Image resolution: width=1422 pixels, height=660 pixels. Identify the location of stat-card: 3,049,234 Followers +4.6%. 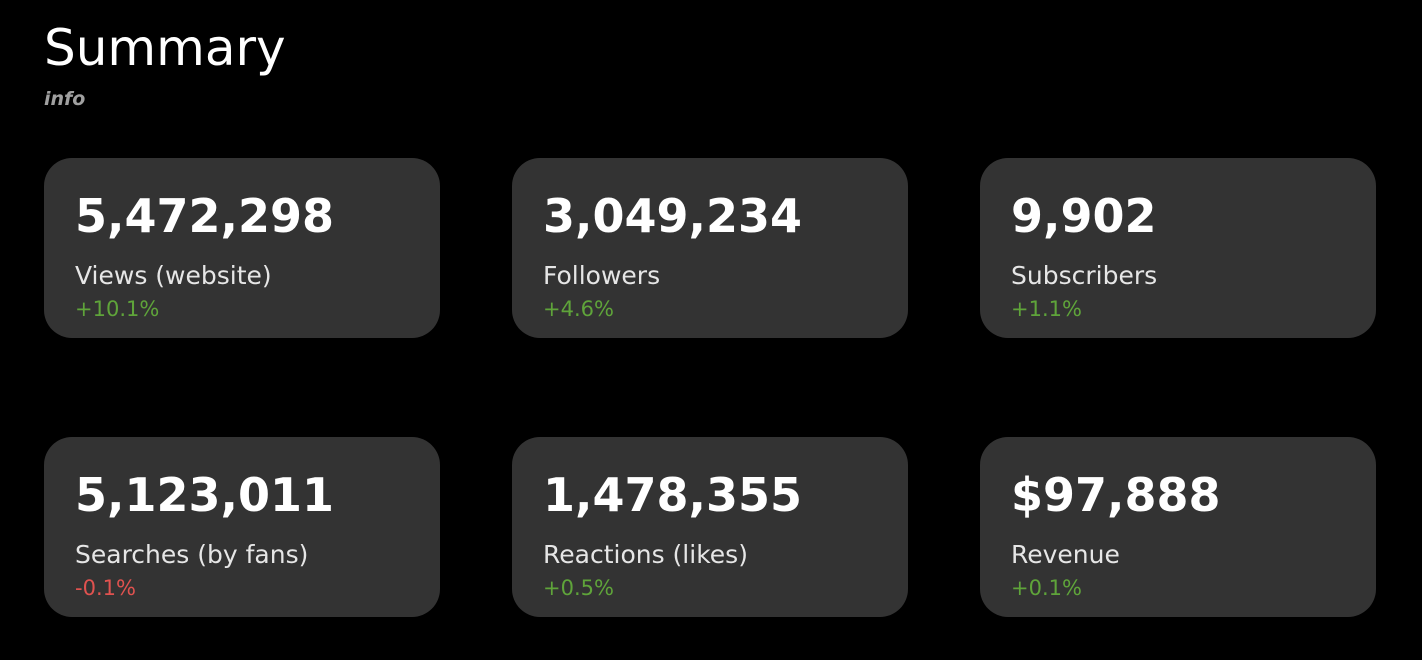
(710, 248).